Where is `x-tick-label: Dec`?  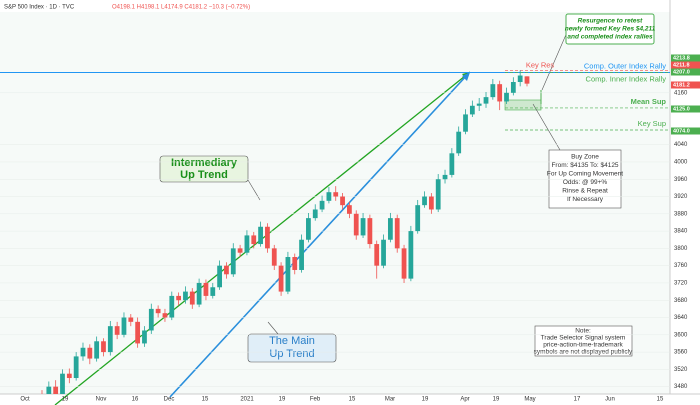
x-tick-label: Dec is located at coordinates (169, 400).